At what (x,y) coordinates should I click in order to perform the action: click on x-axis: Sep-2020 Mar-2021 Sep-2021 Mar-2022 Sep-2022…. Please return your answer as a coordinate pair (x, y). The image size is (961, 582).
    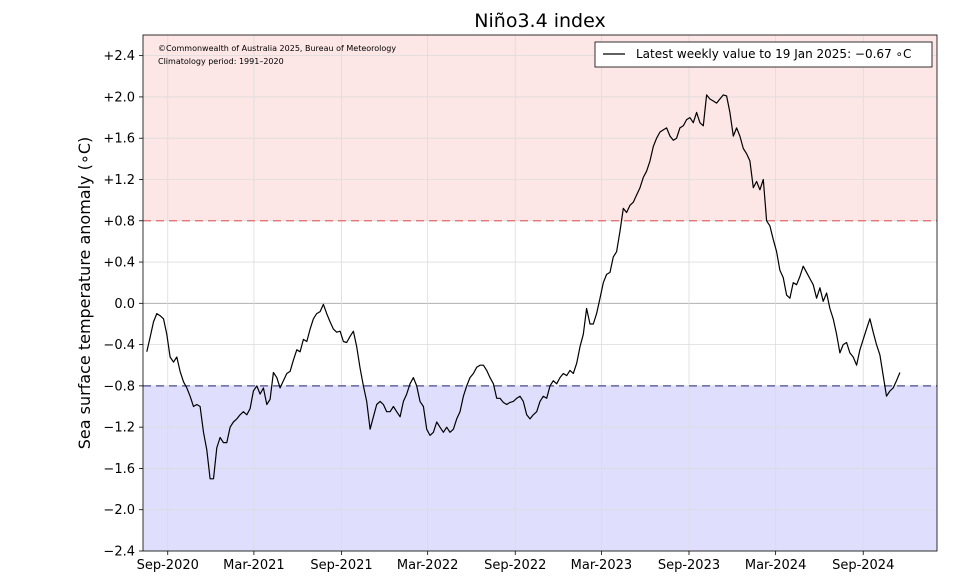
    Looking at the image, I should click on (515, 562).